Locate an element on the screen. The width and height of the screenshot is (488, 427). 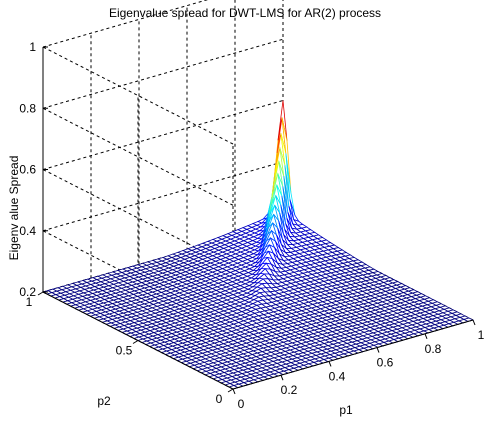
z-tick-label: 0.8 is located at coordinates (27, 108).